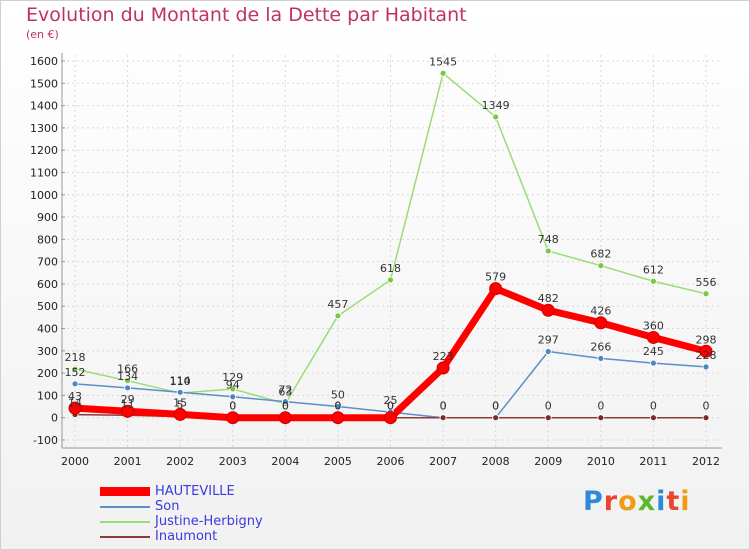 Image resolution: width=750 pixels, height=550 pixels. Describe the element at coordinates (285, 392) in the screenshot. I see `data-label-justine-herbigny: 63` at that location.